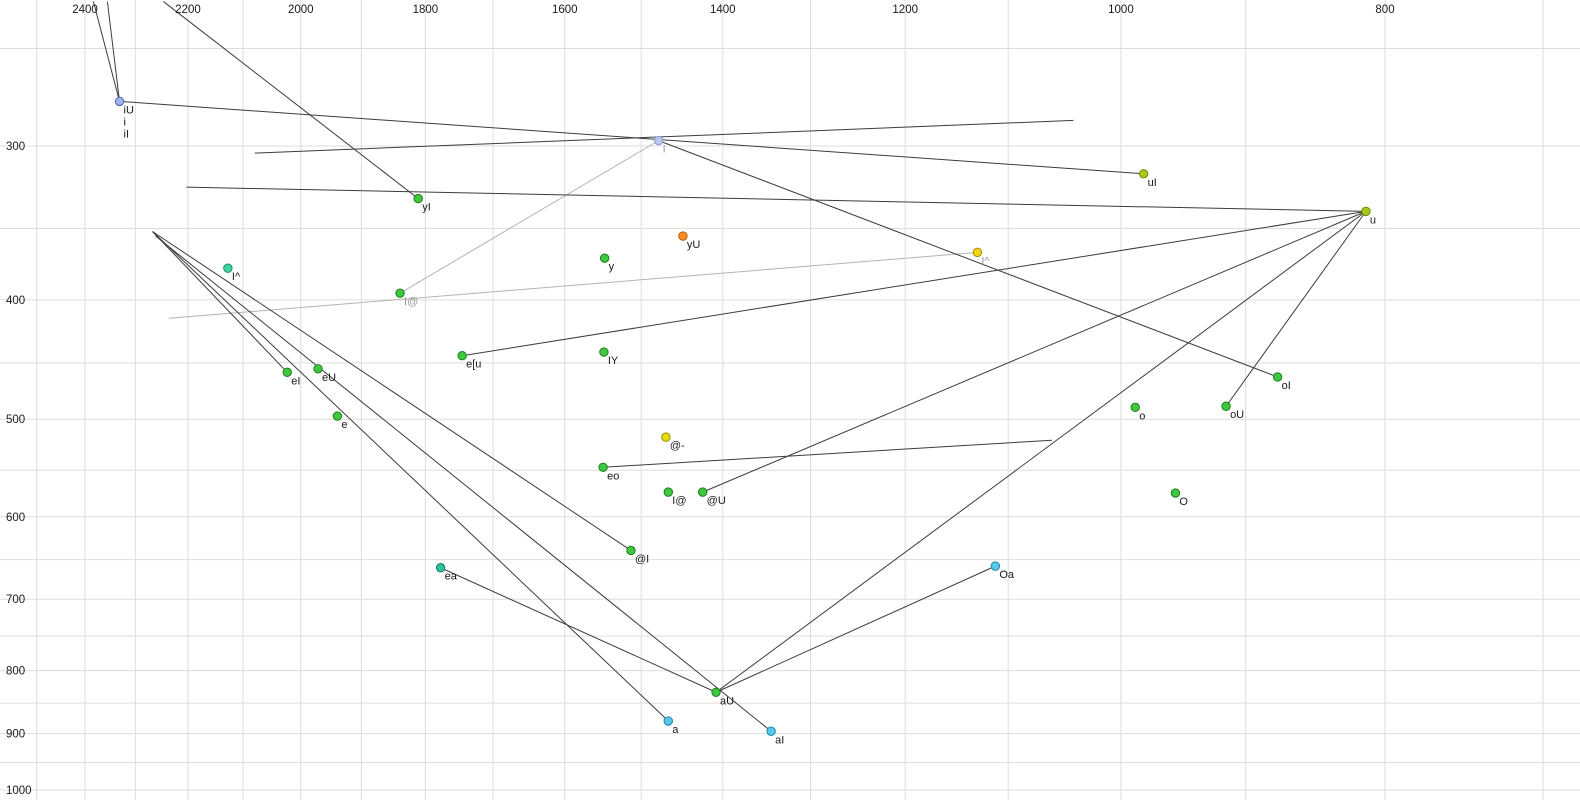 This screenshot has height=800, width=1580. I want to click on point-label: O, so click(1183, 502).